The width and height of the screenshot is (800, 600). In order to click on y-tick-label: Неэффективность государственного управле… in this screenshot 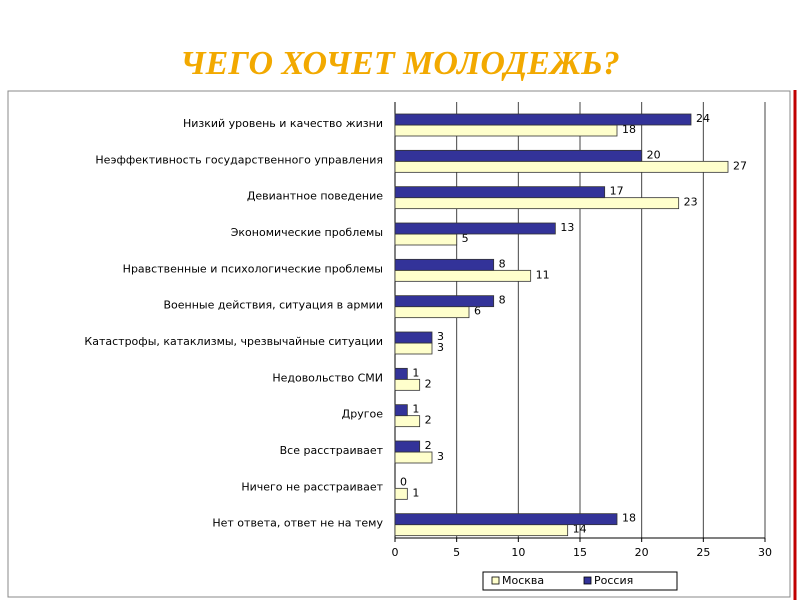, I will do `click(239, 159)`.